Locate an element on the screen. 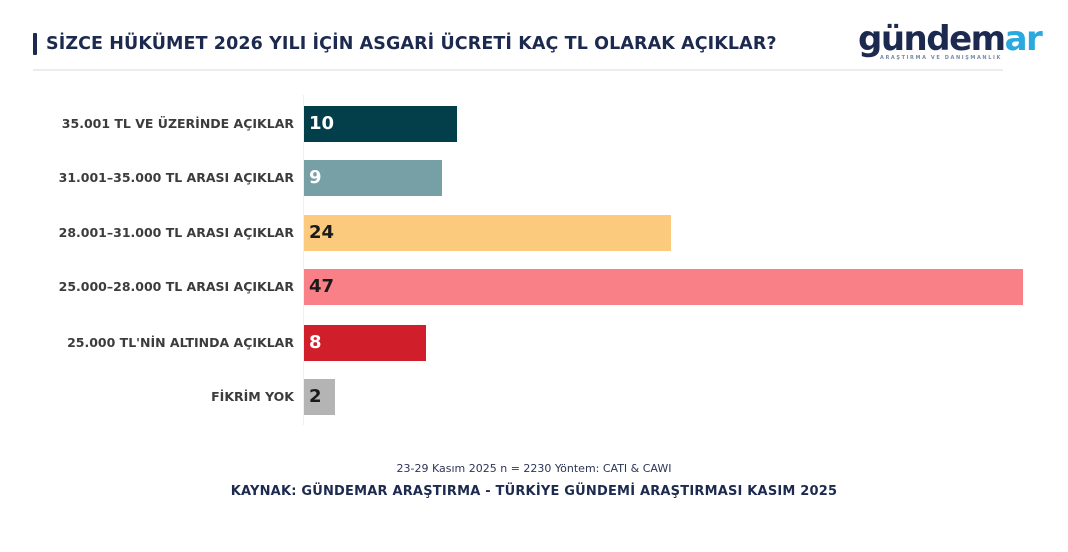 This screenshot has height=552, width=1068. logo-wordmark: gündemar is located at coordinates (950, 39).